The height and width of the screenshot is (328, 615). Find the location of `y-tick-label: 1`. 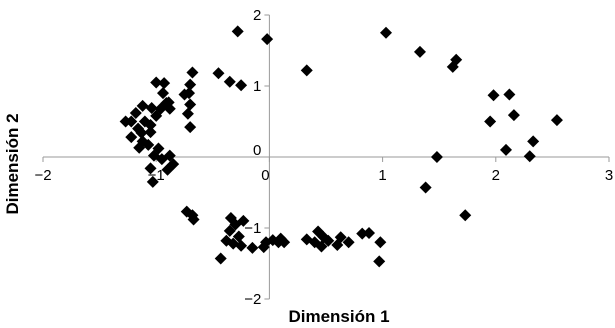

y-tick-label: 1 is located at coordinates (257, 86).